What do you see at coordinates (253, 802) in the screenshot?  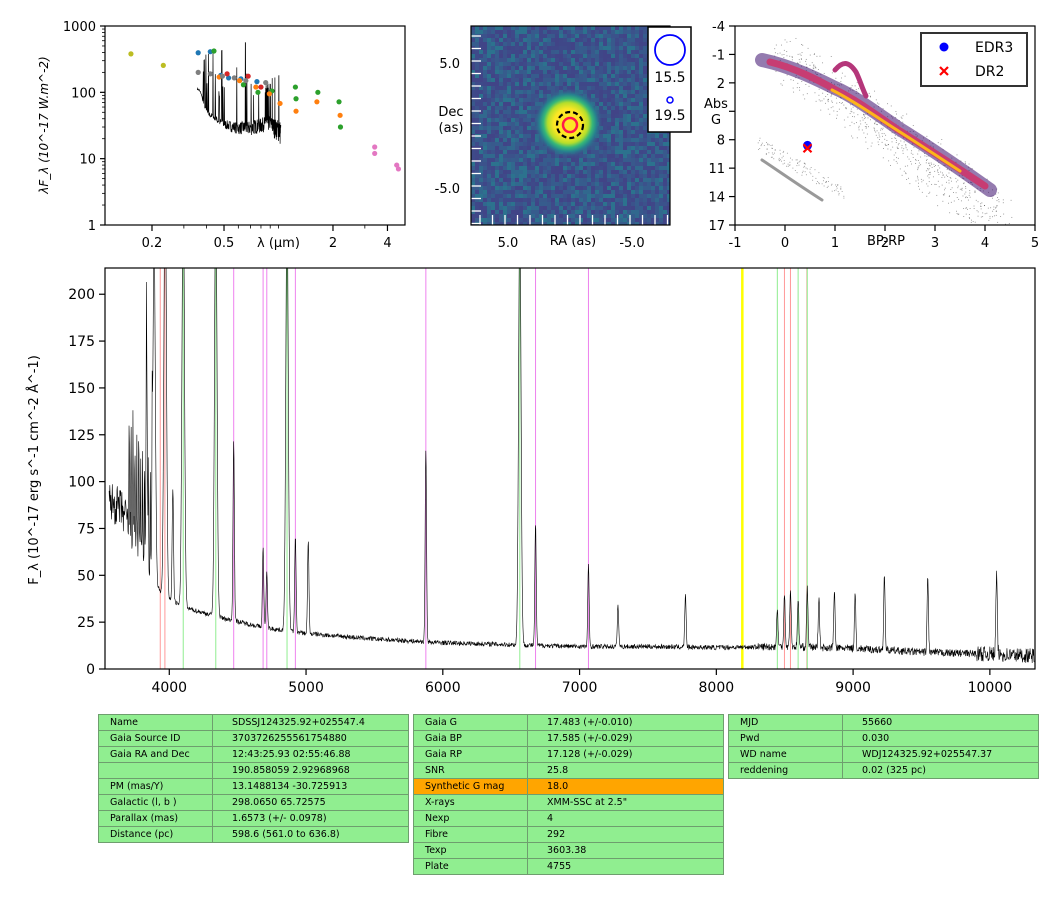 I see `info-row: Galactic (l, b ) 298.0650 65.72575` at bounding box center [253, 802].